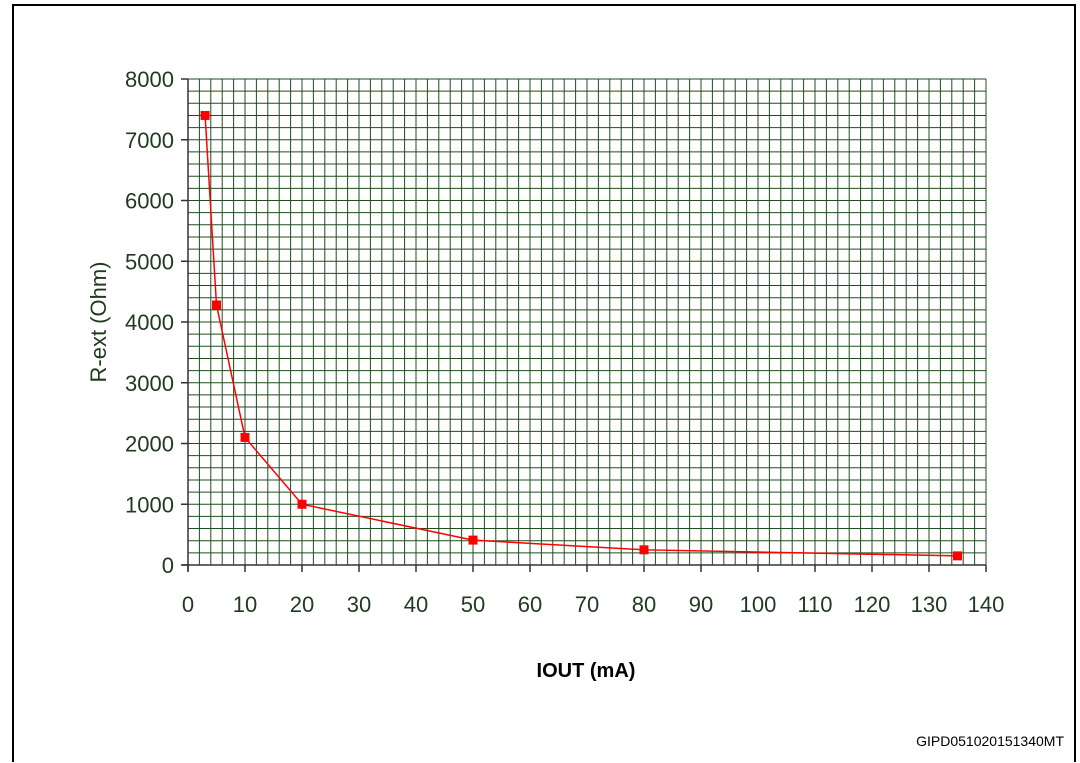 The width and height of the screenshot is (1080, 763). What do you see at coordinates (586, 671) in the screenshot?
I see `x-axis-label: IOUT (mA)` at bounding box center [586, 671].